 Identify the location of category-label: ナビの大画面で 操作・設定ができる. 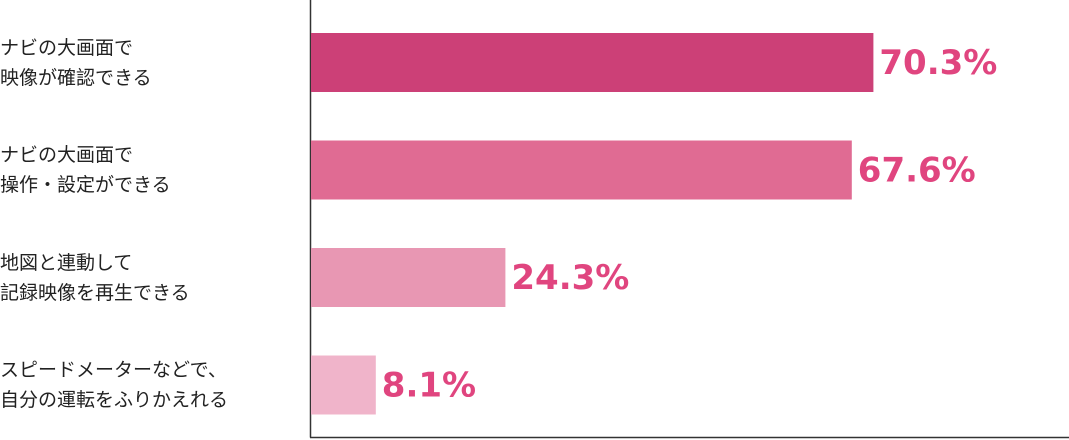
(85, 170).